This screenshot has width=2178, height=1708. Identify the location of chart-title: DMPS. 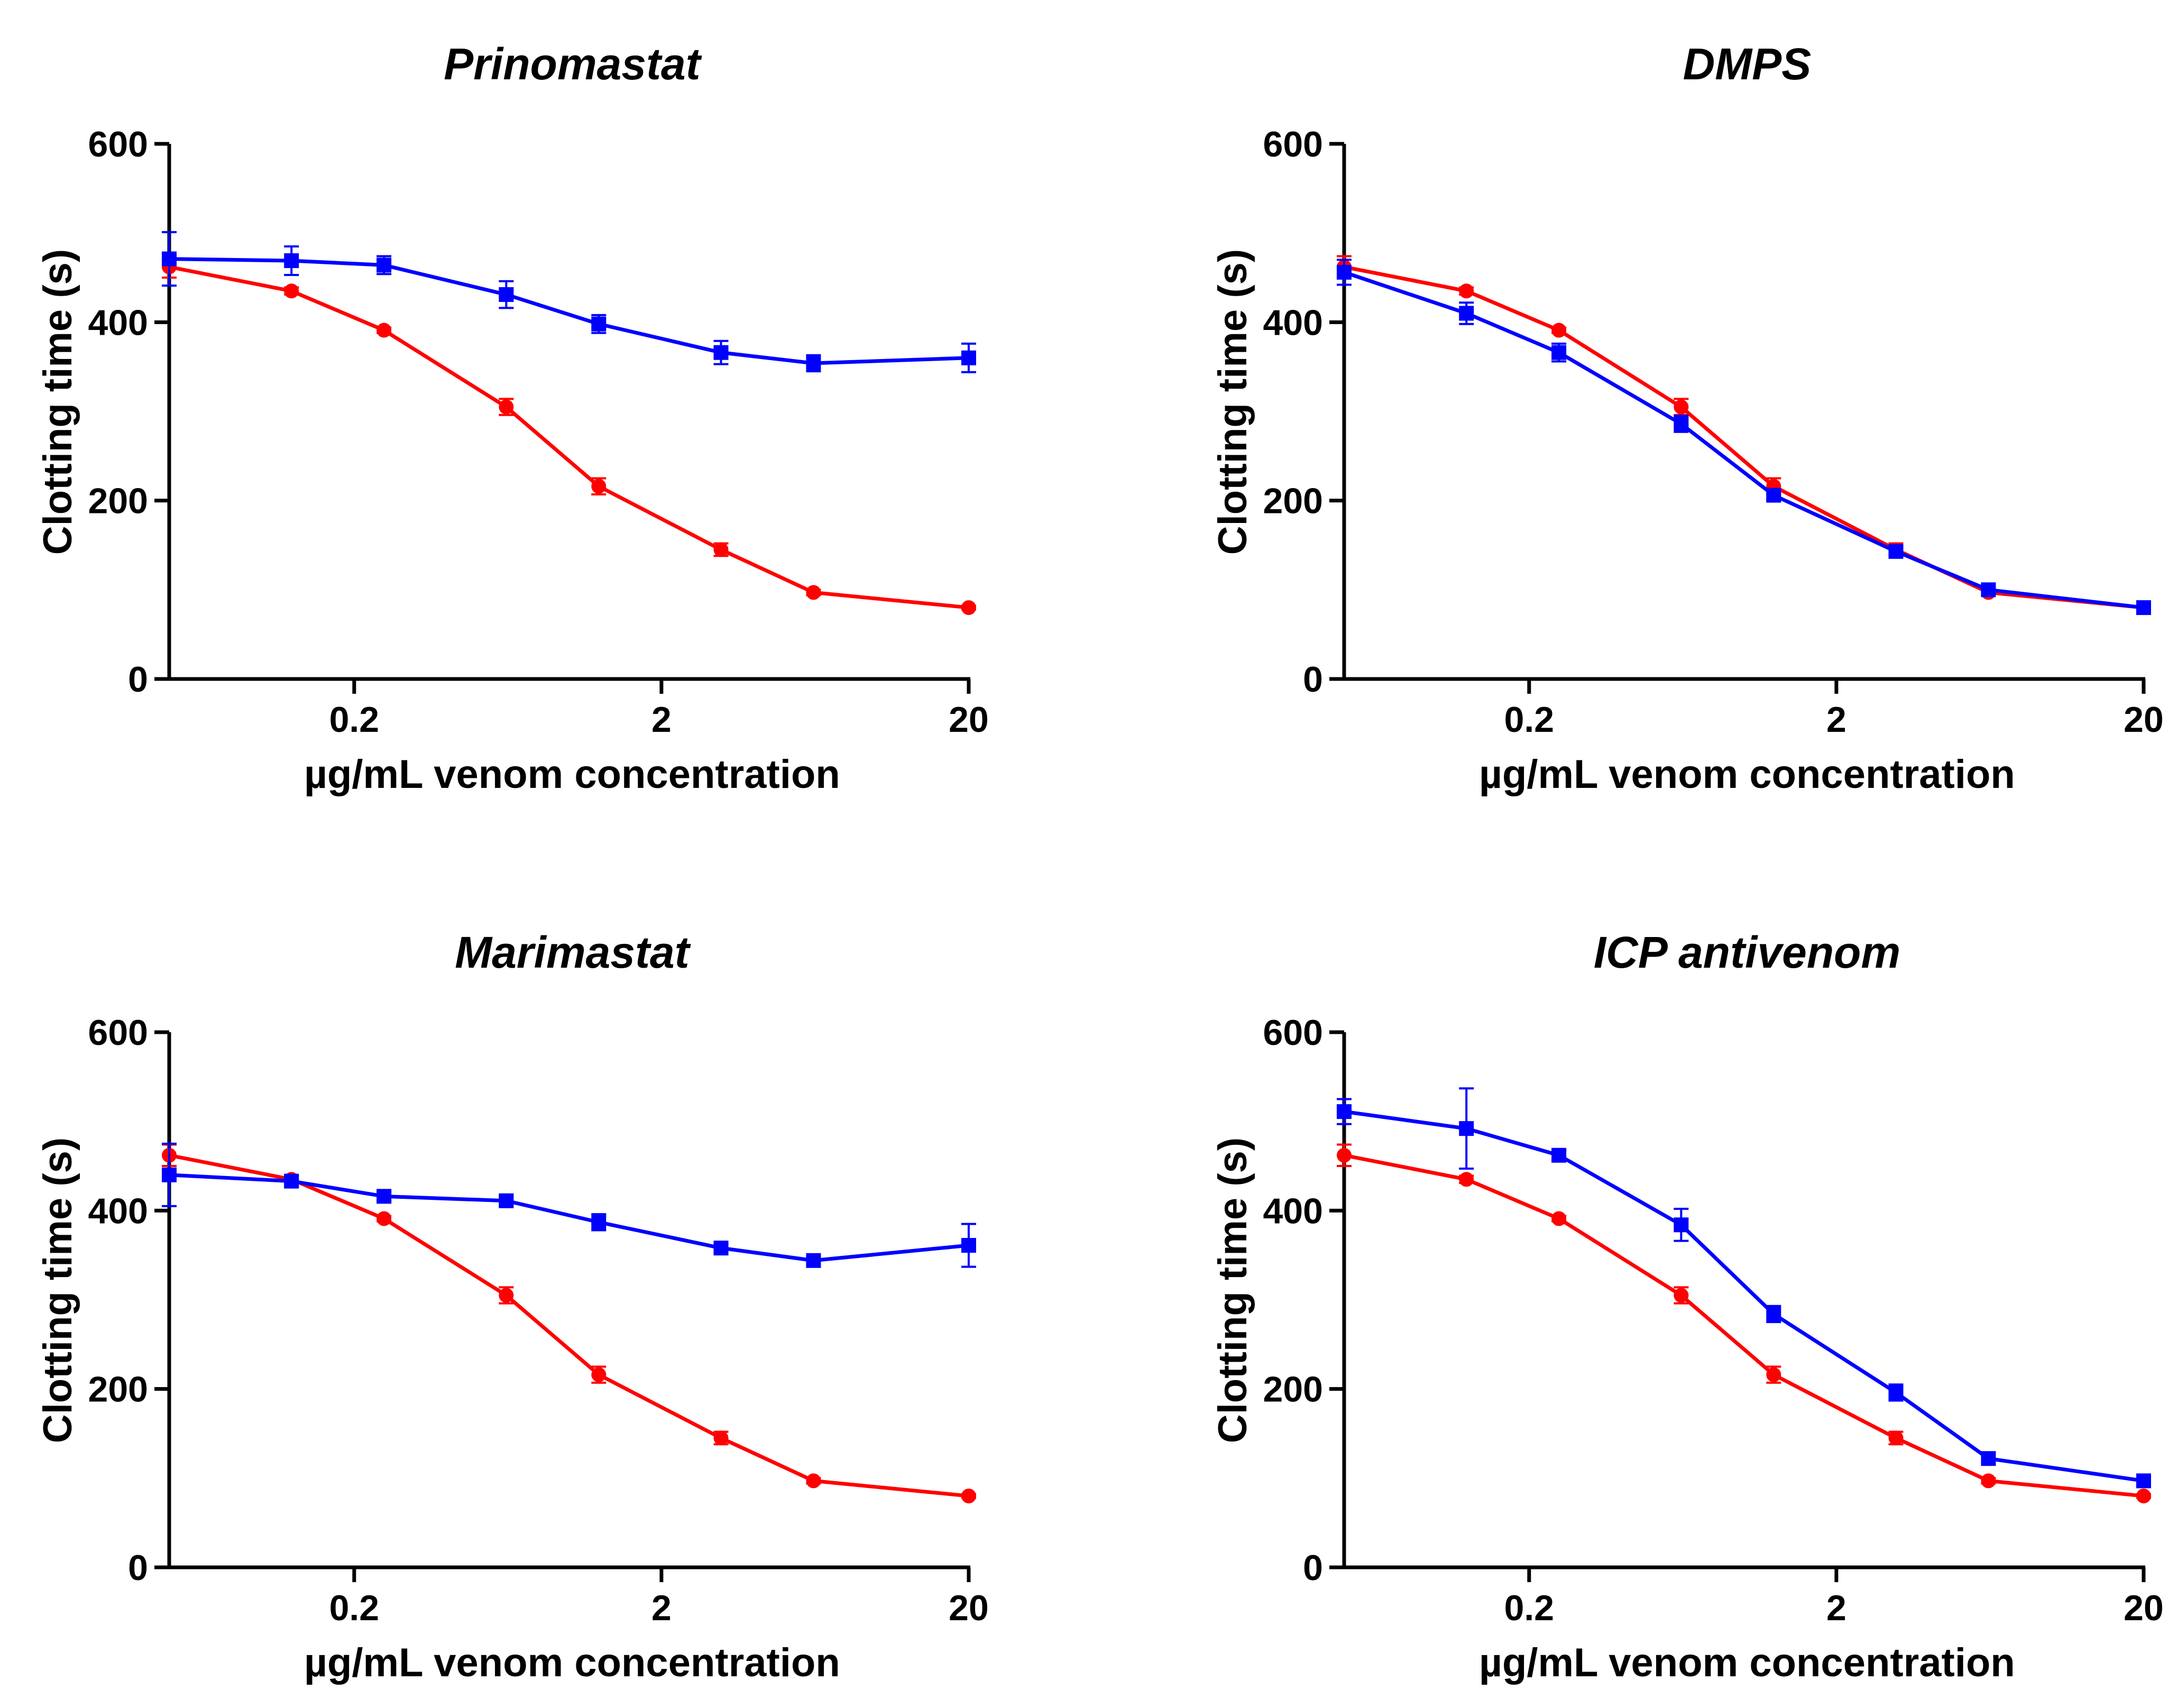
(1747, 64).